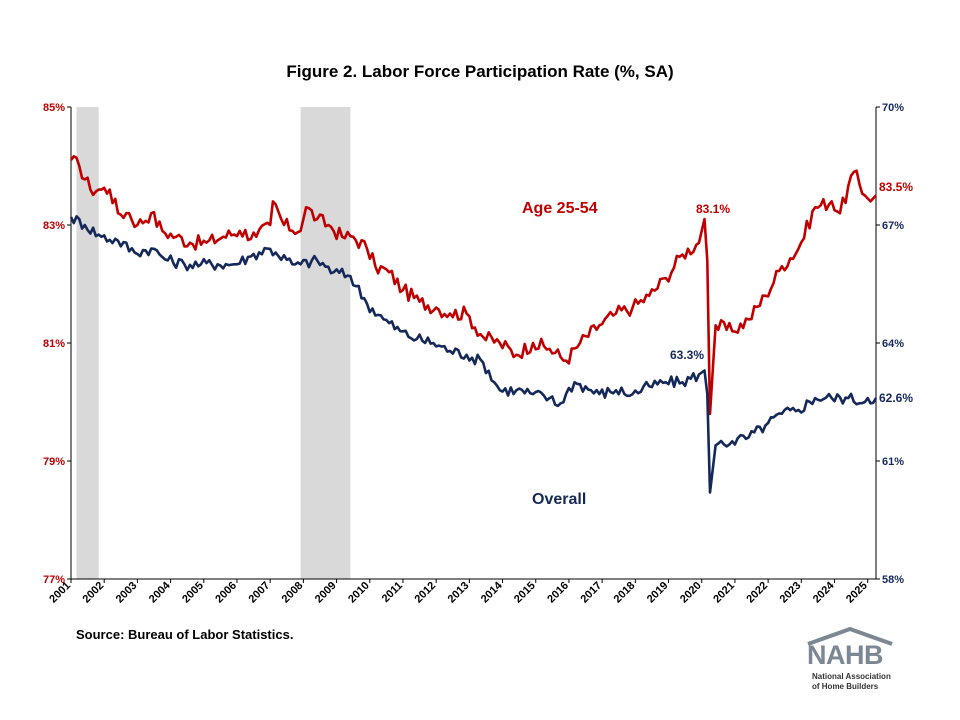 The height and width of the screenshot is (720, 960). Describe the element at coordinates (259, 593) in the screenshot. I see `x-tick-label: 2007` at that location.